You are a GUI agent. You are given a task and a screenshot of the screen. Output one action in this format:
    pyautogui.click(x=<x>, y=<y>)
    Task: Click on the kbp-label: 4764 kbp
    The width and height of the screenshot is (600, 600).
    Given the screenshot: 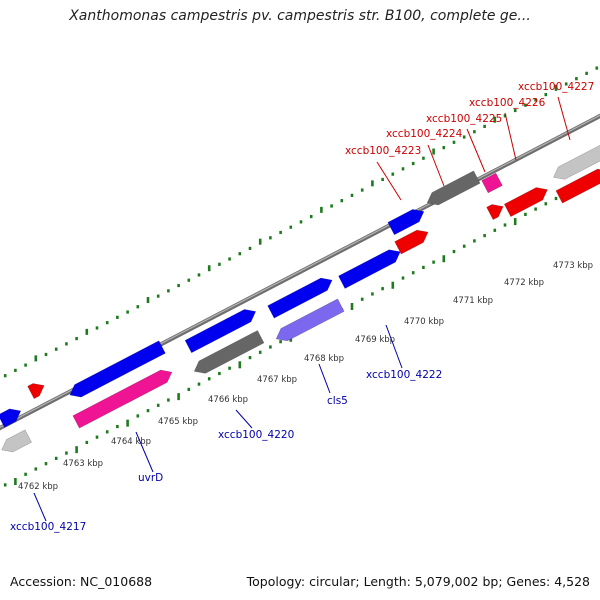 What is the action you would take?
    pyautogui.click(x=131, y=442)
    